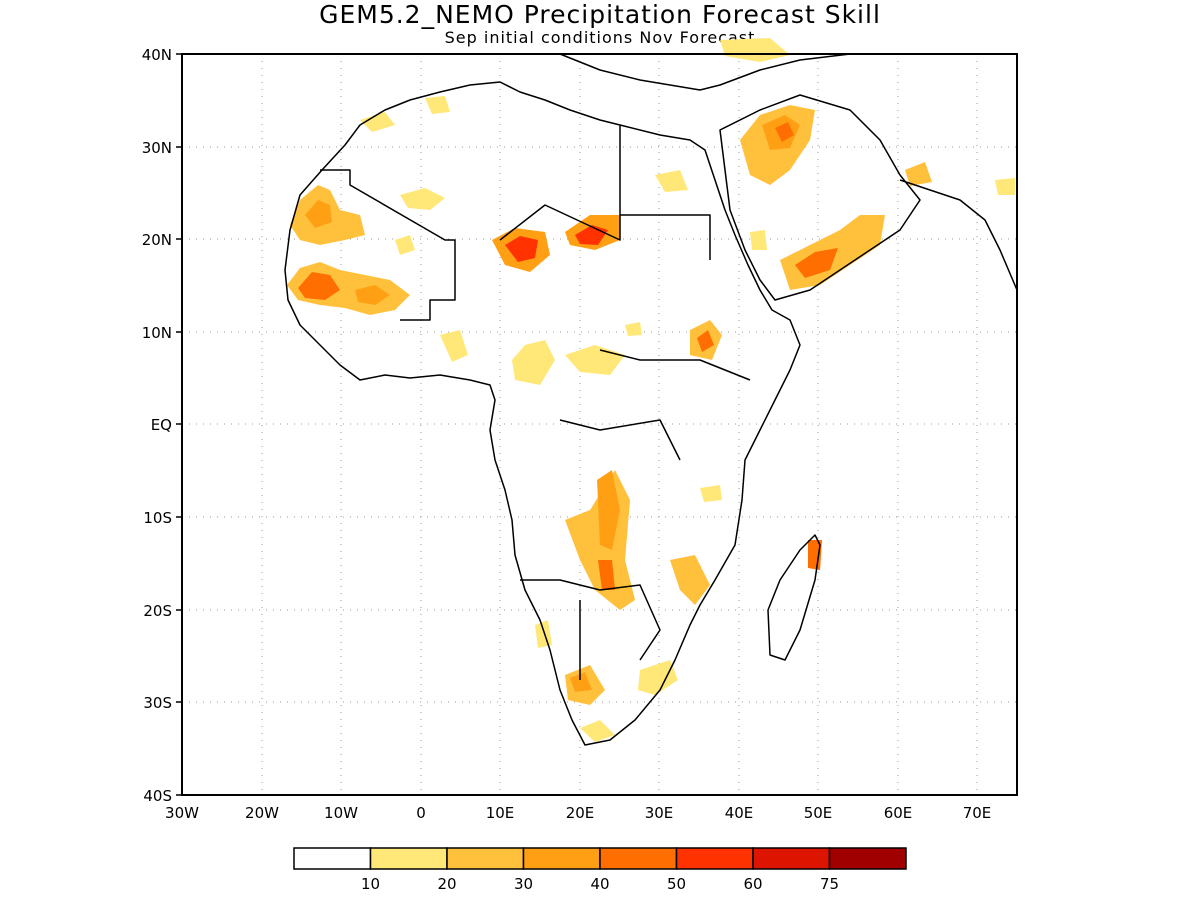 Image resolution: width=1200 pixels, height=900 pixels. Describe the element at coordinates (794, 597) in the screenshot. I see `madagascar-coastline` at that location.